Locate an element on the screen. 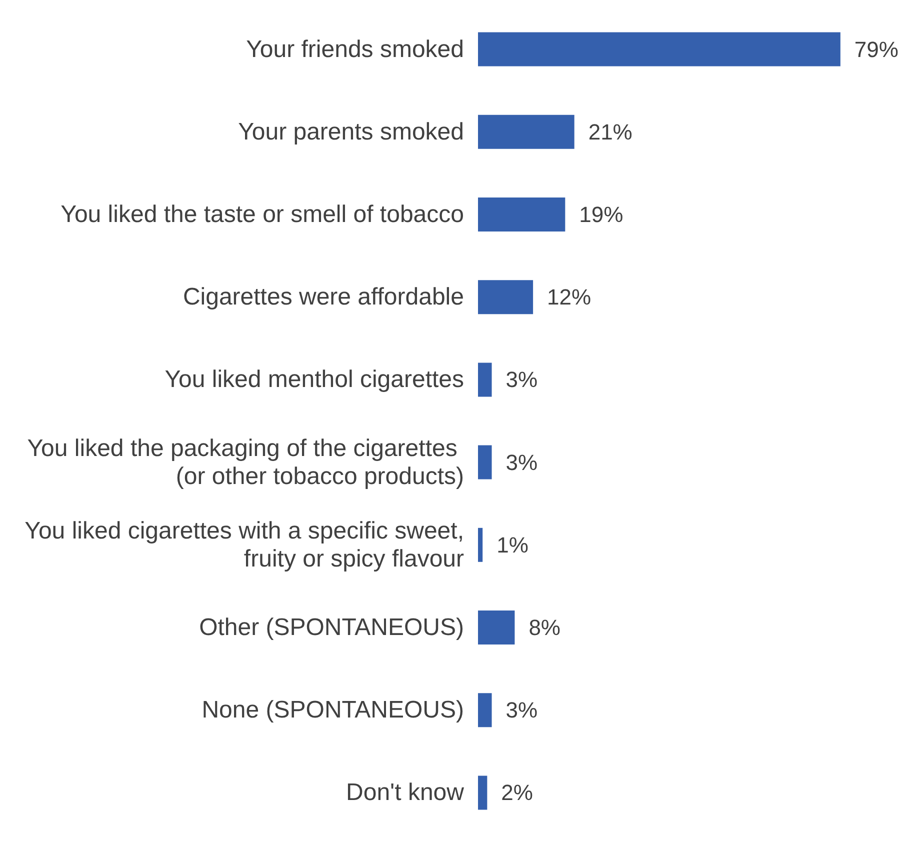  y-tick-label: Other (SPONTANEOUS) is located at coordinates (331, 627).